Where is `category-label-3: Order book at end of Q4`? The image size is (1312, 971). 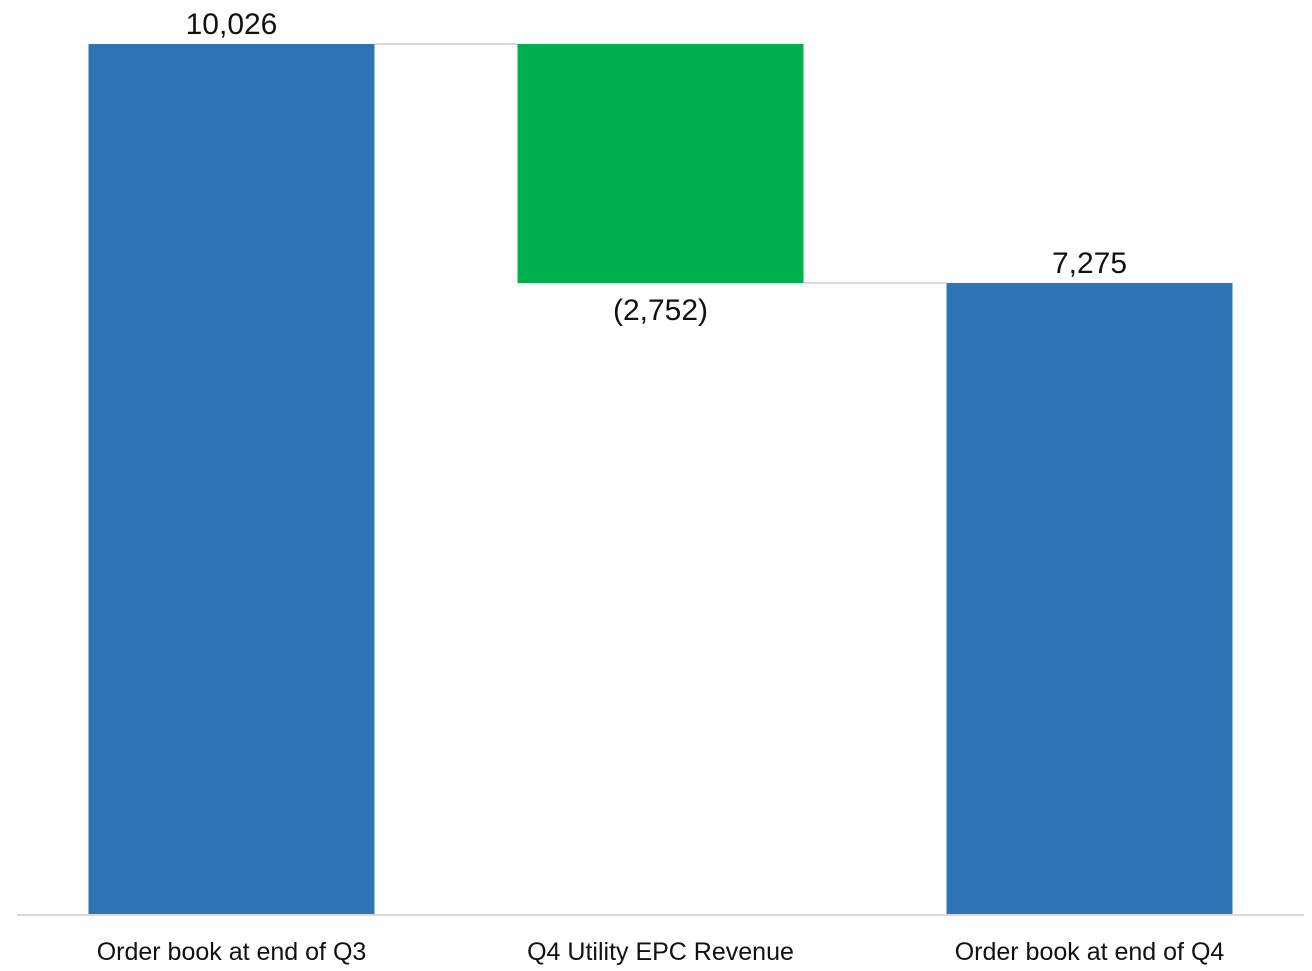
category-label-3: Order book at end of Q4 is located at coordinates (1090, 952).